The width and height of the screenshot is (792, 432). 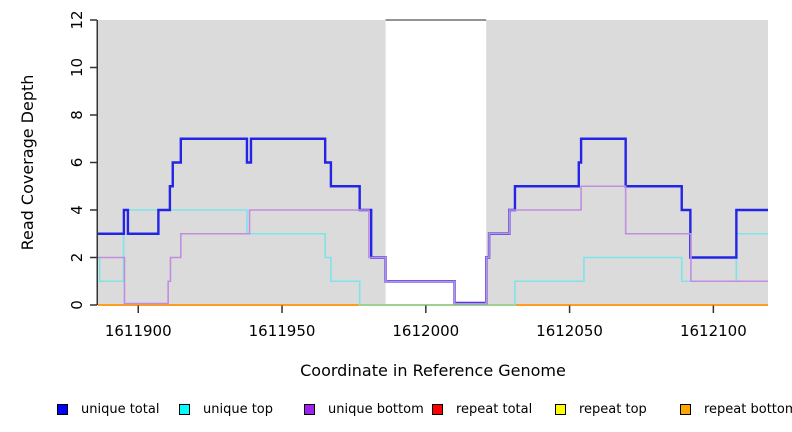 What do you see at coordinates (494, 409) in the screenshot?
I see `legend-label: repeat total` at bounding box center [494, 409].